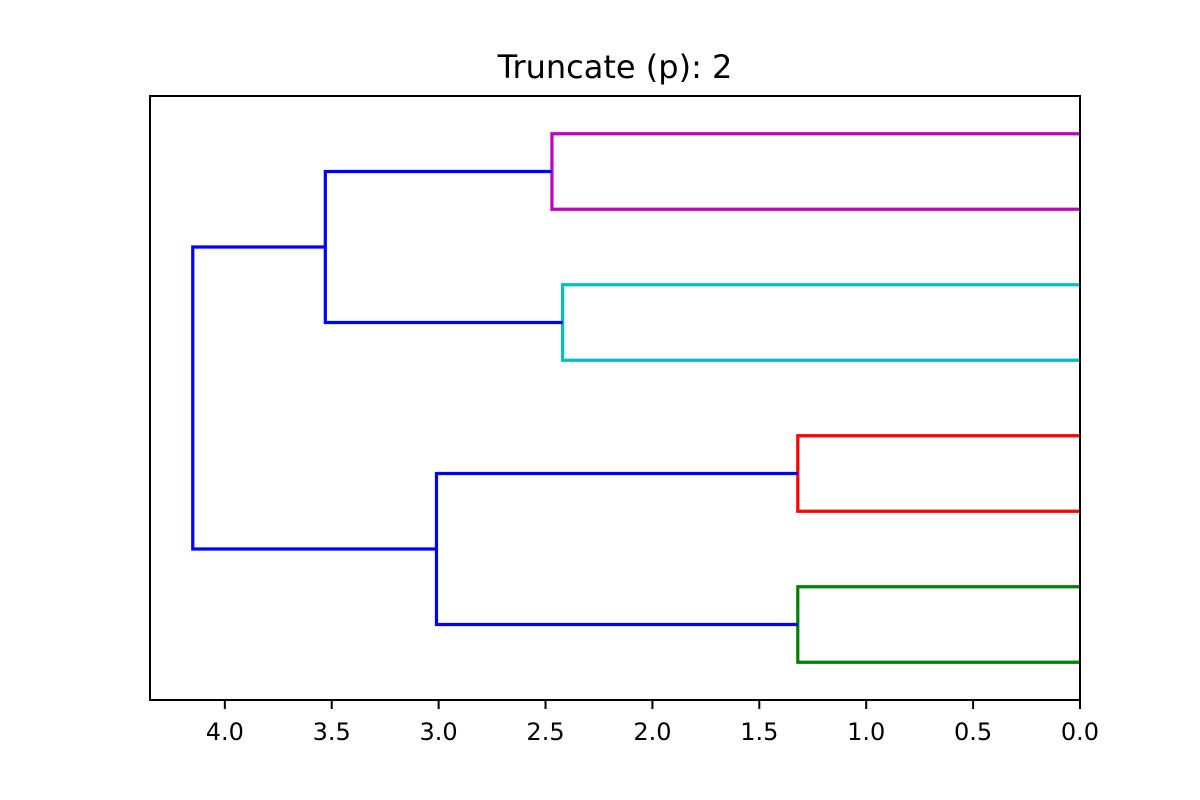 This screenshot has width=1200, height=800. What do you see at coordinates (332, 732) in the screenshot?
I see `x-tick-label: 3.5` at bounding box center [332, 732].